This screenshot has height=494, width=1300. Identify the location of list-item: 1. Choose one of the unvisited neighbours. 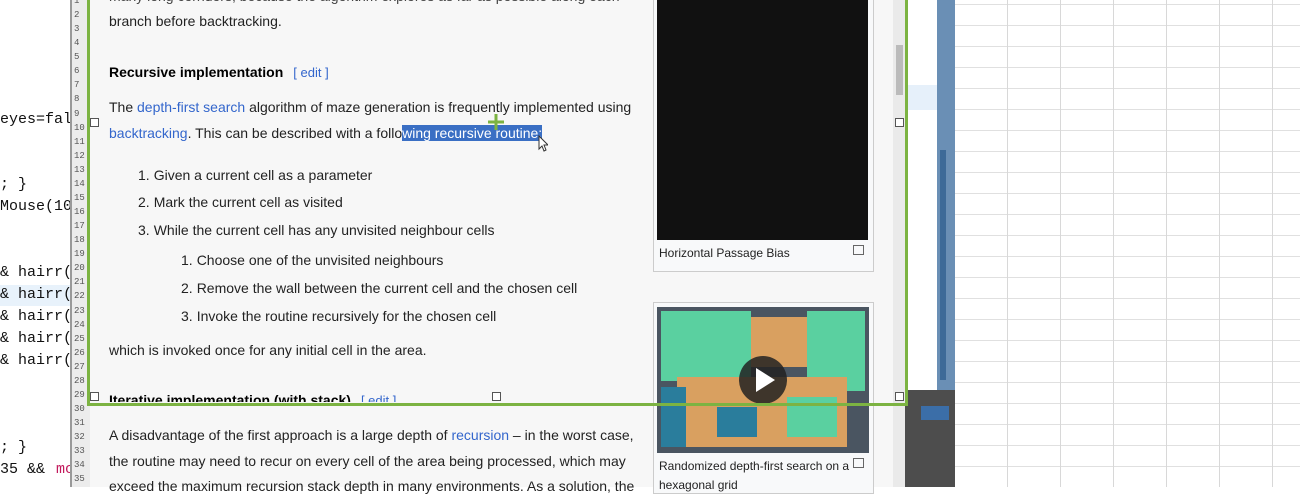
(312, 260).